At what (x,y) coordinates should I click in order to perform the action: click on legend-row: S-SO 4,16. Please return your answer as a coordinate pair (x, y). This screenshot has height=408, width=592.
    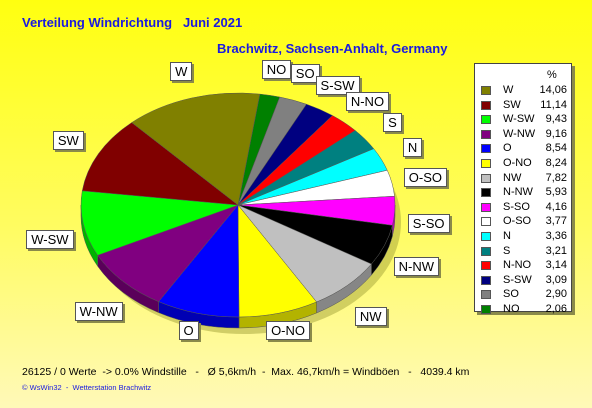
    Looking at the image, I should click on (524, 207).